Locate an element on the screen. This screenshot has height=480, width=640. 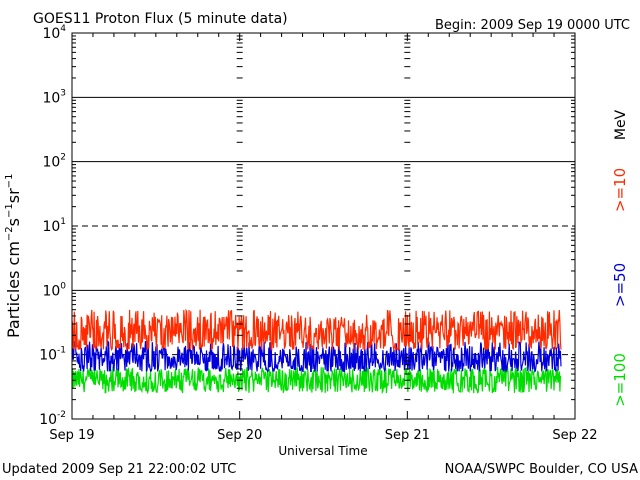
series-layer is located at coordinates (316, 351).